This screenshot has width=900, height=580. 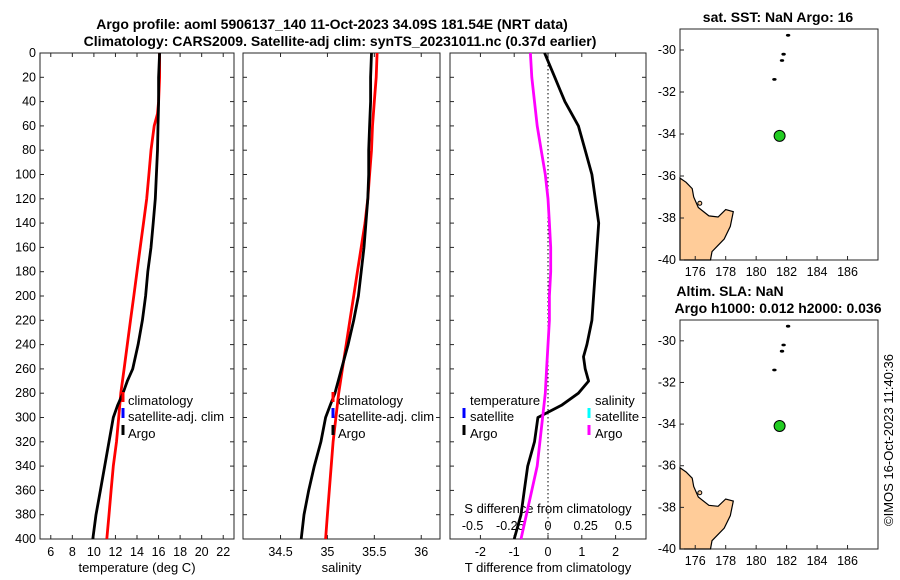 What do you see at coordinates (536, 296) in the screenshot?
I see `series-line-s-difference-argo` at bounding box center [536, 296].